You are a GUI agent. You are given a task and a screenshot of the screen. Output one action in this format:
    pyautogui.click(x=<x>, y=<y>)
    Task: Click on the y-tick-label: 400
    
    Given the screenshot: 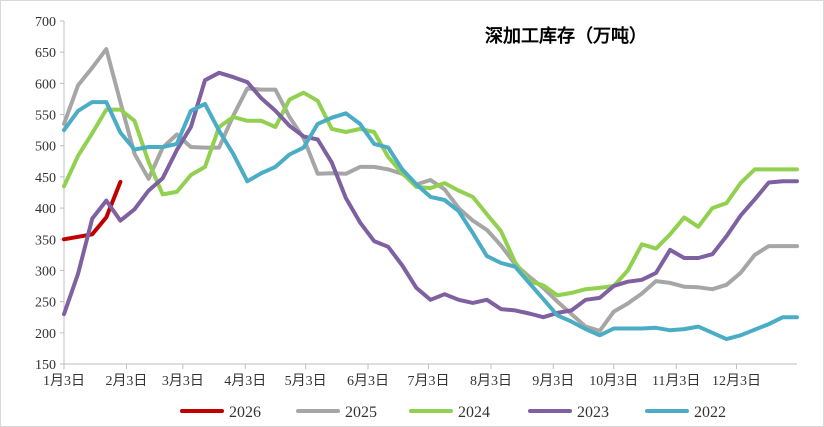 What is the action you would take?
    pyautogui.click(x=45, y=209)
    